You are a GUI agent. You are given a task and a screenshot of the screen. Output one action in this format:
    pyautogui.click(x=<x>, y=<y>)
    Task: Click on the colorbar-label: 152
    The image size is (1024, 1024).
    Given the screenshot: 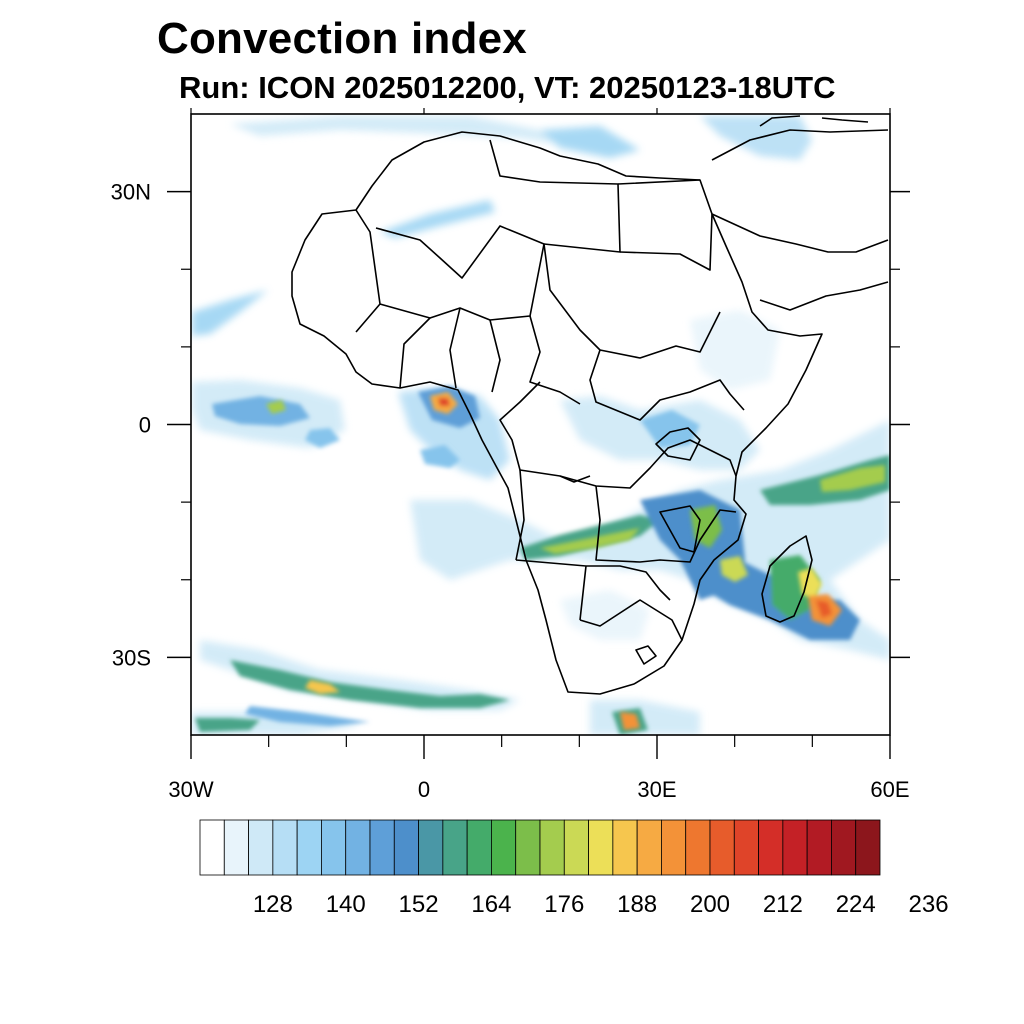 What is the action you would take?
    pyautogui.click(x=419, y=904)
    